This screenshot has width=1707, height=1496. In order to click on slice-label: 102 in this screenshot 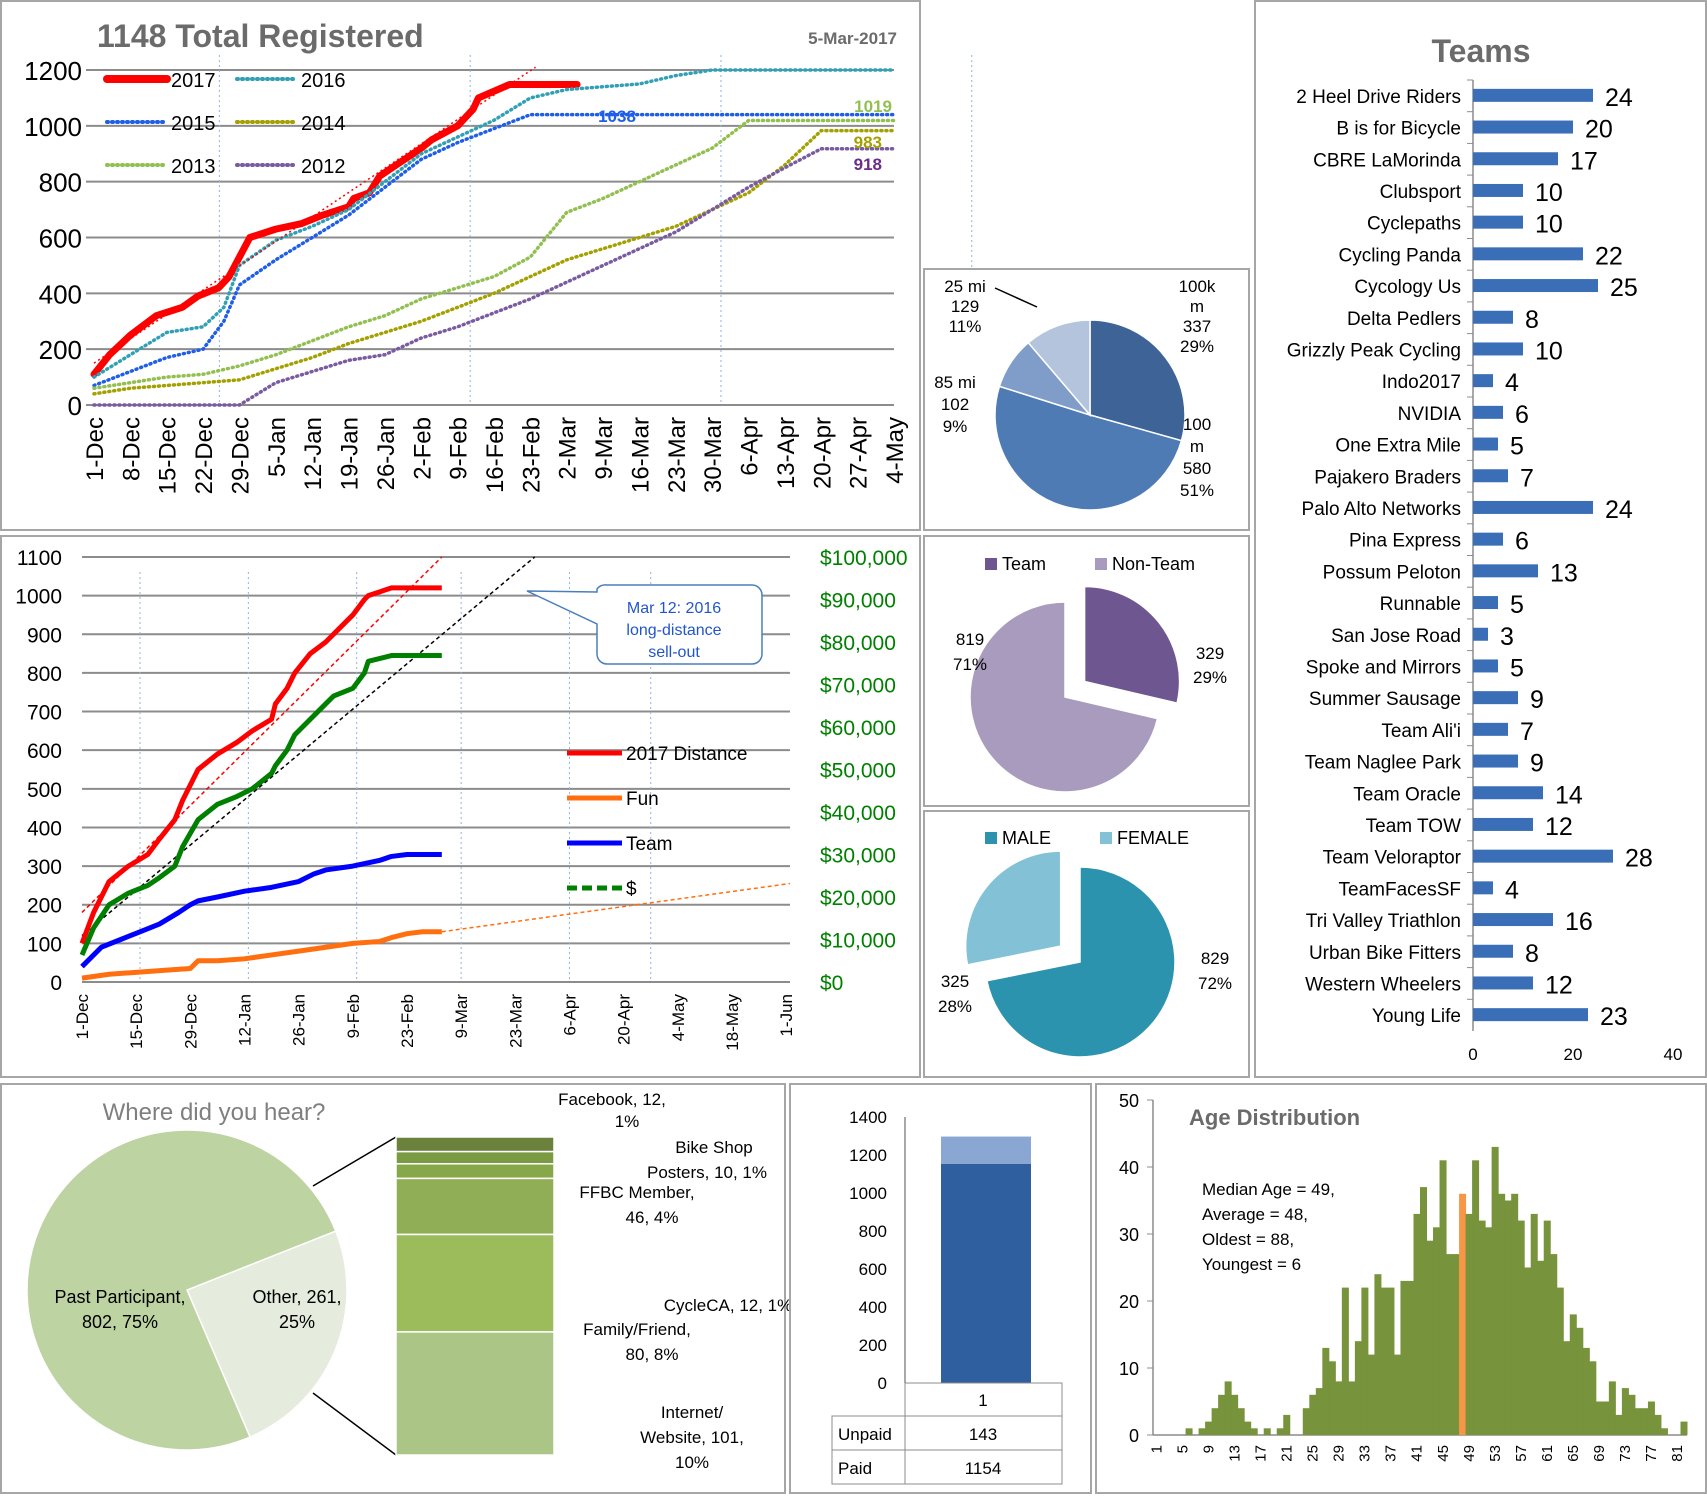, I will do `click(955, 404)`.